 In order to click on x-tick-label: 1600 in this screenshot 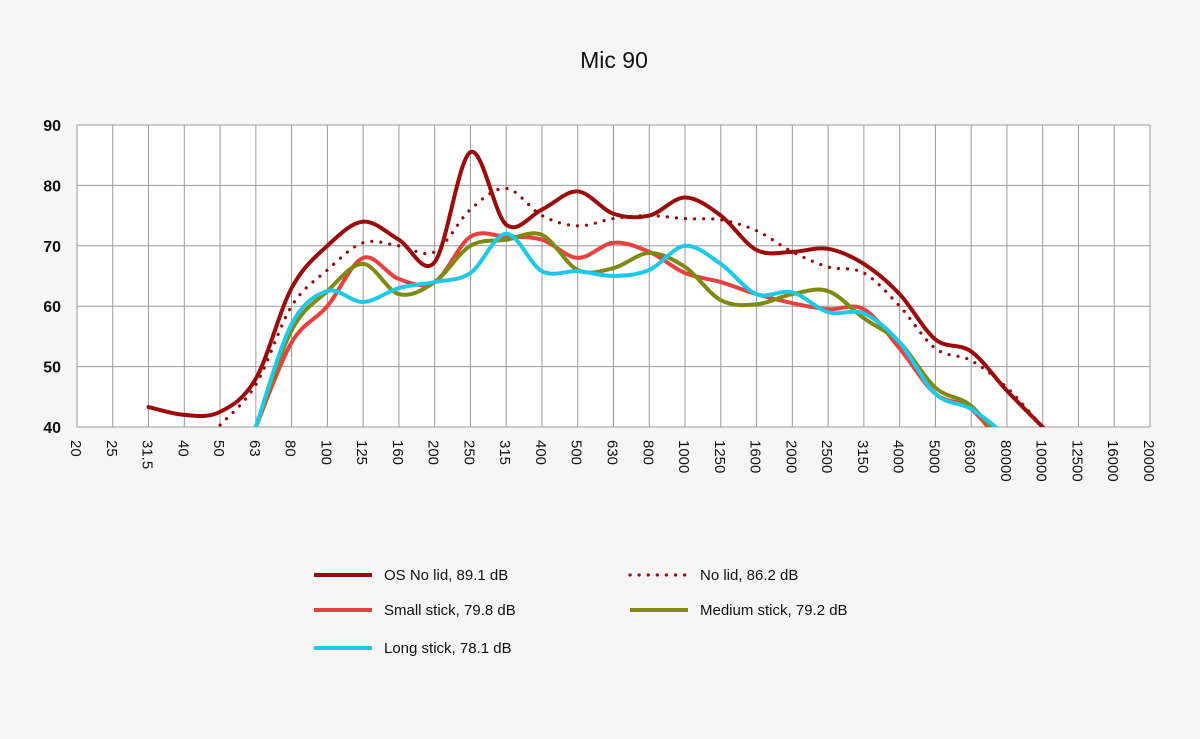, I will do `click(755, 456)`.